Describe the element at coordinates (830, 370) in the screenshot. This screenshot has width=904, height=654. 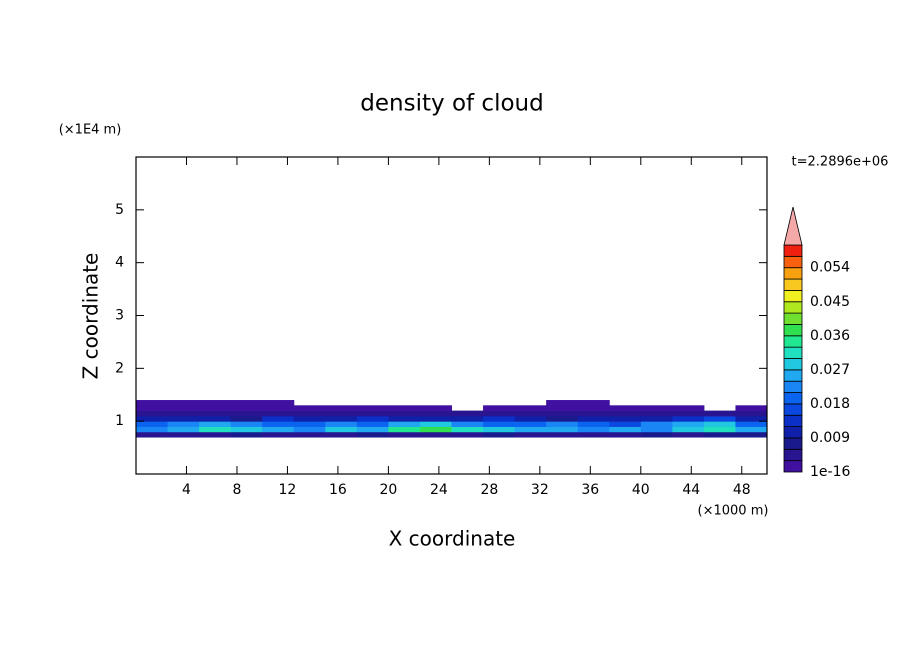
I see `colorbar-tick-label: 0.027` at that location.